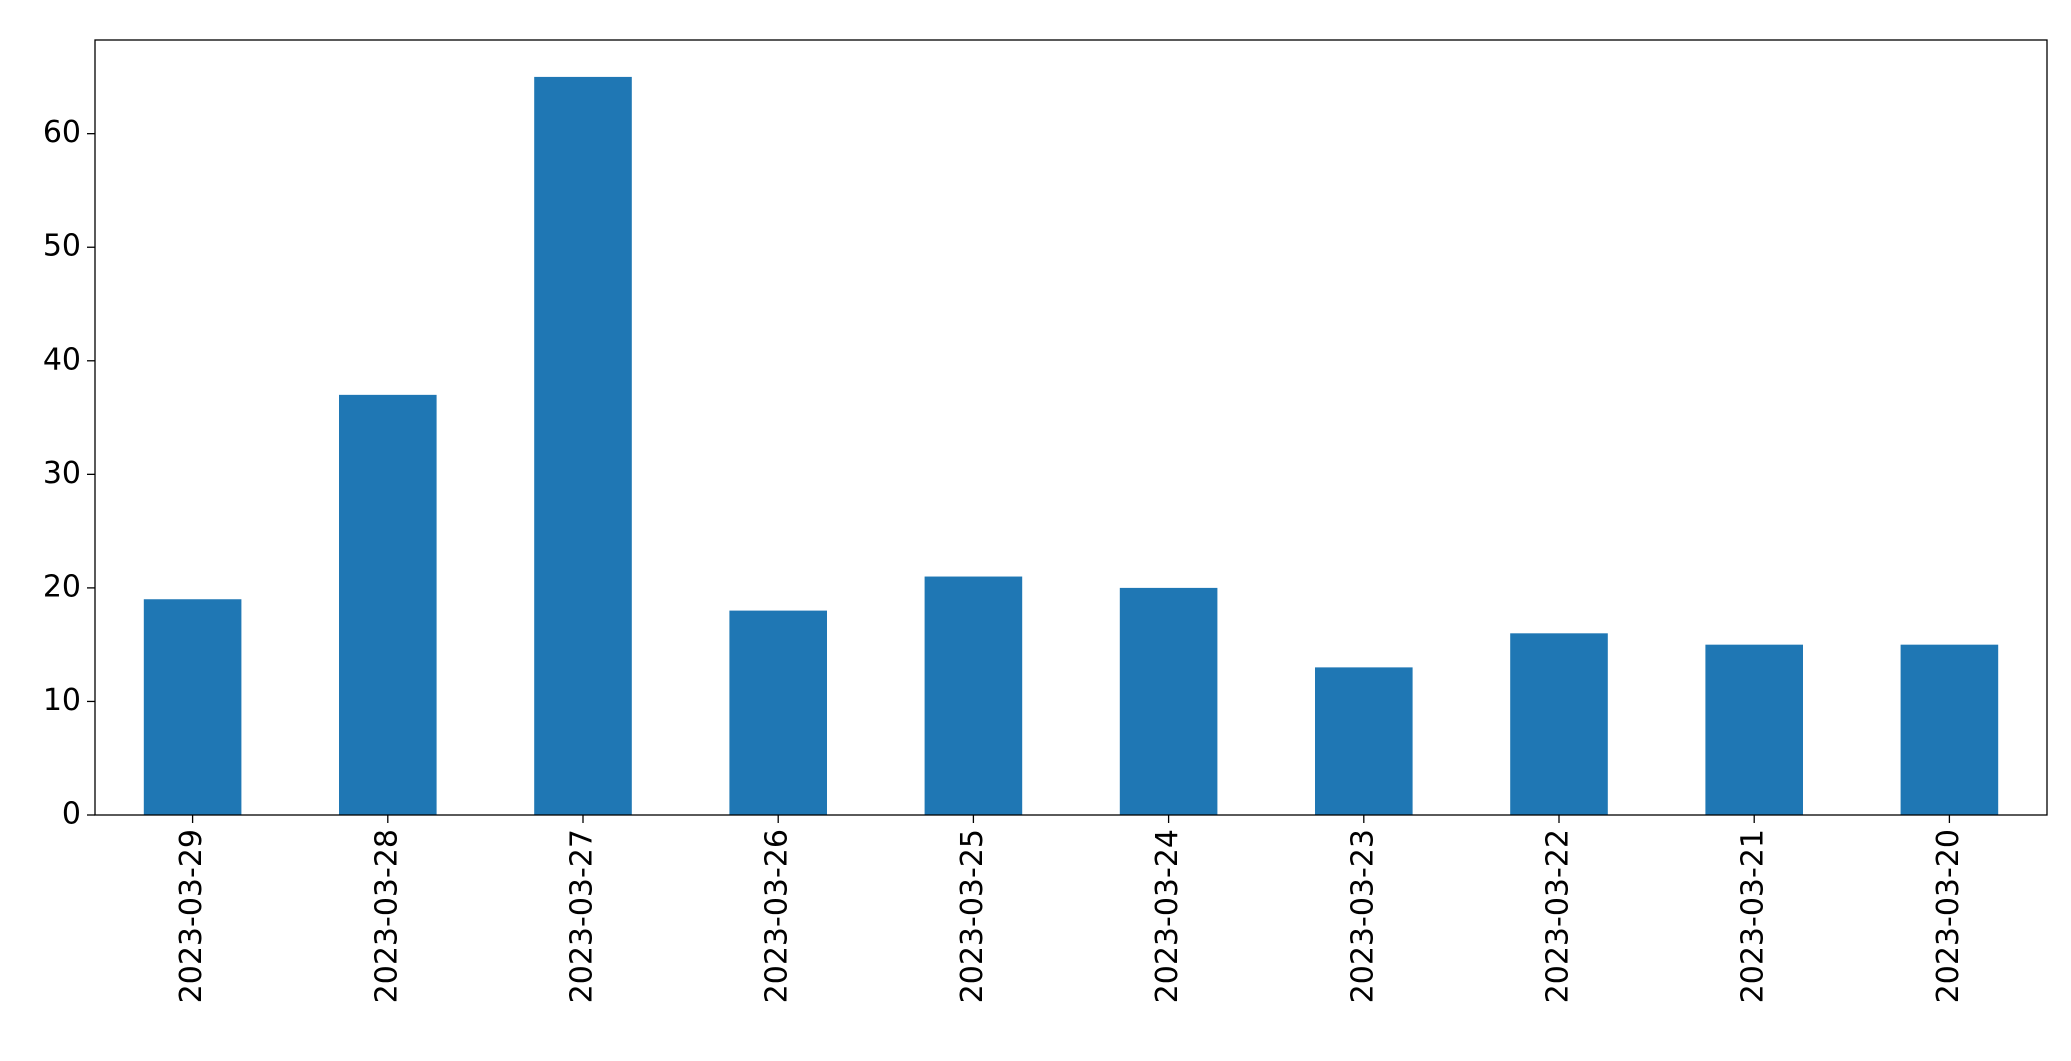  What do you see at coordinates (62, 246) in the screenshot?
I see `y-tick-label: 50` at bounding box center [62, 246].